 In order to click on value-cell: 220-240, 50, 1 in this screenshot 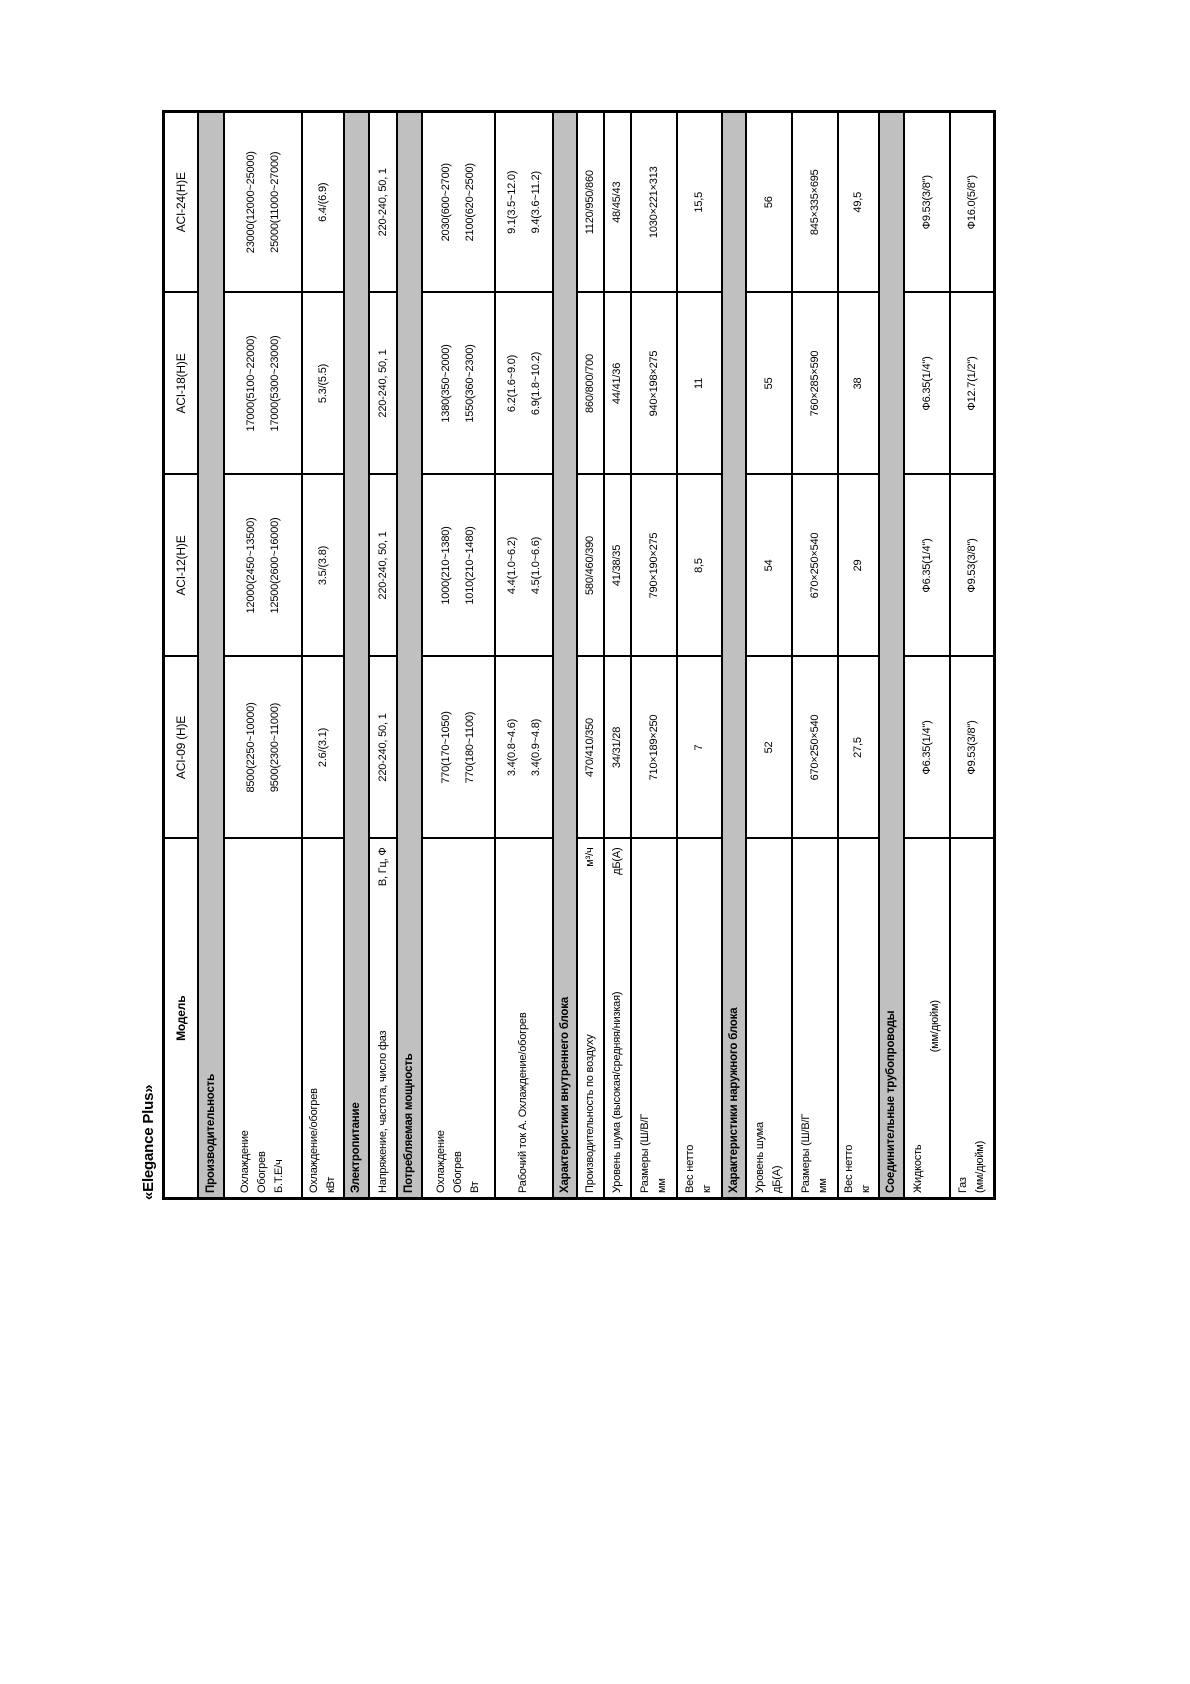, I will do `click(382, 747)`.